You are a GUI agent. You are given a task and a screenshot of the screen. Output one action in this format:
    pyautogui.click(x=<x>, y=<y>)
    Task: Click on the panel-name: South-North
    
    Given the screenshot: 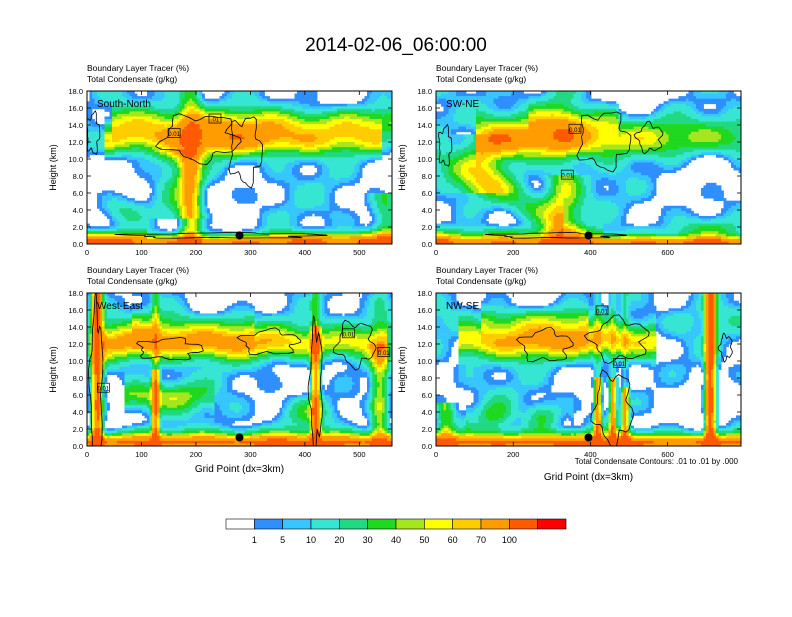 What is the action you would take?
    pyautogui.click(x=124, y=104)
    